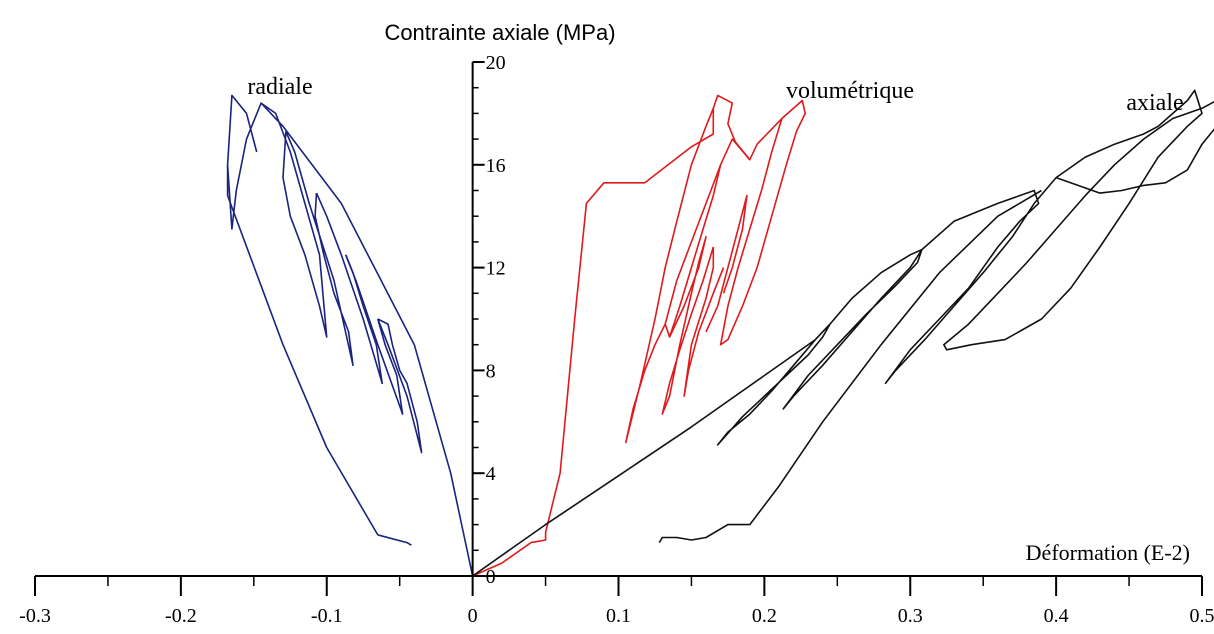  What do you see at coordinates (489, 320) in the screenshot?
I see `y-ticks: 0 4 8 12 16 20` at bounding box center [489, 320].